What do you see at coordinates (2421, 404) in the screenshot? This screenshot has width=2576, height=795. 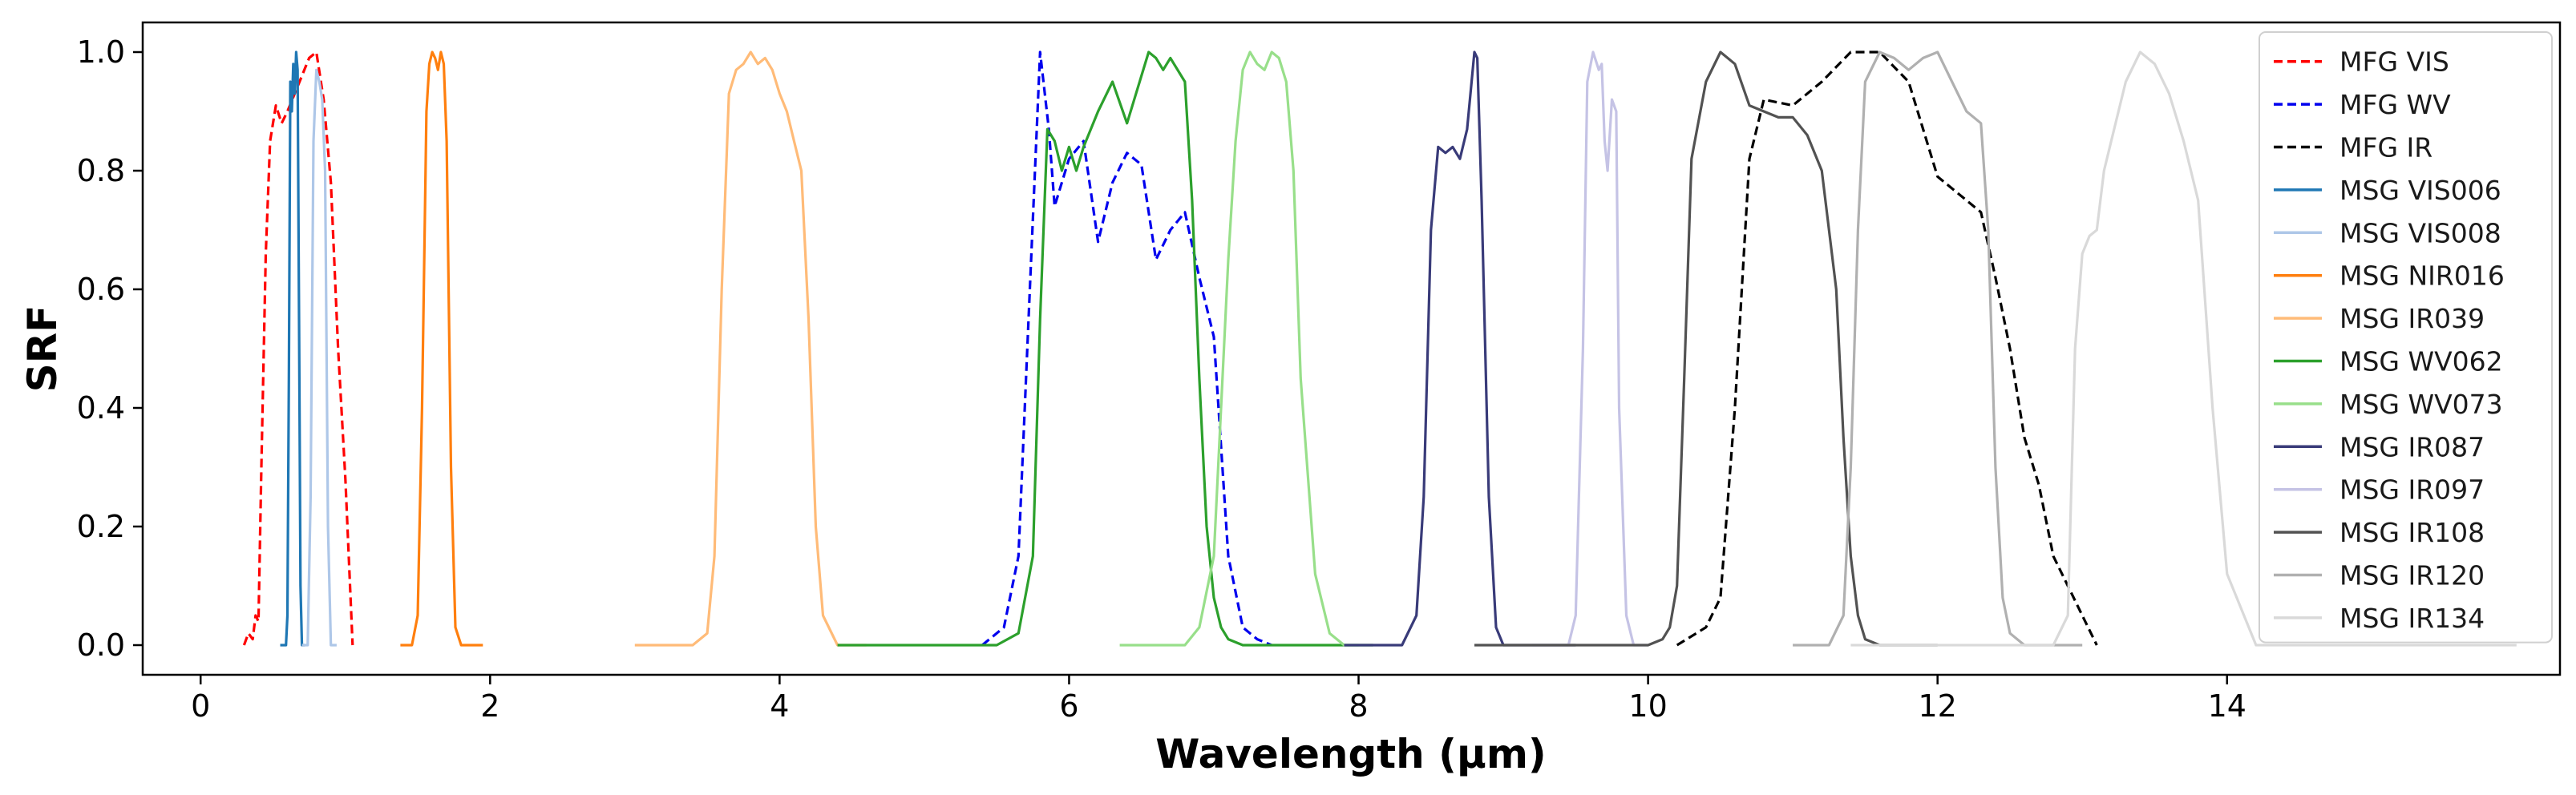 I see `legend-label: MSG WV073` at bounding box center [2421, 404].